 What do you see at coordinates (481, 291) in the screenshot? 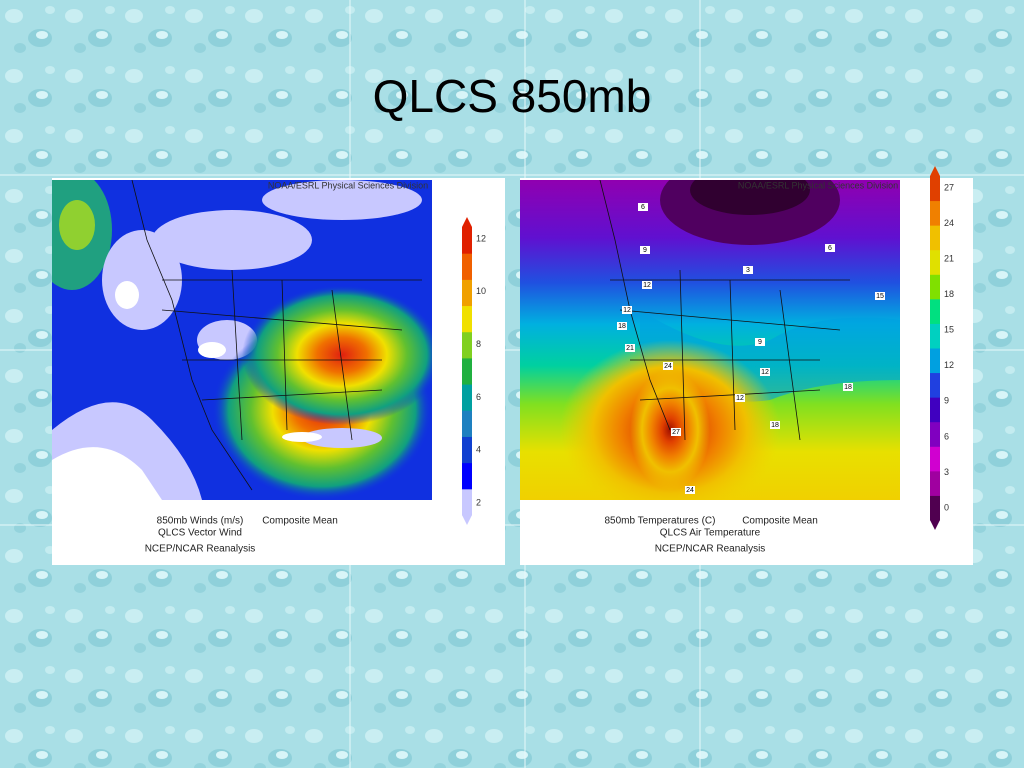
I see `colorbar-tick-label: 10` at bounding box center [481, 291].